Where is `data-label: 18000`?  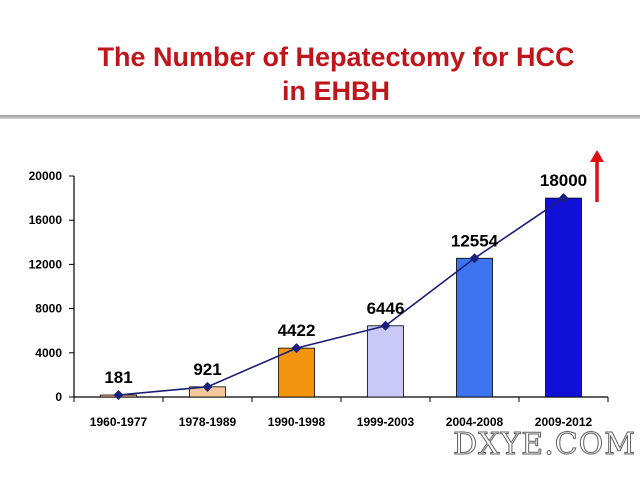
data-label: 18000 is located at coordinates (563, 180).